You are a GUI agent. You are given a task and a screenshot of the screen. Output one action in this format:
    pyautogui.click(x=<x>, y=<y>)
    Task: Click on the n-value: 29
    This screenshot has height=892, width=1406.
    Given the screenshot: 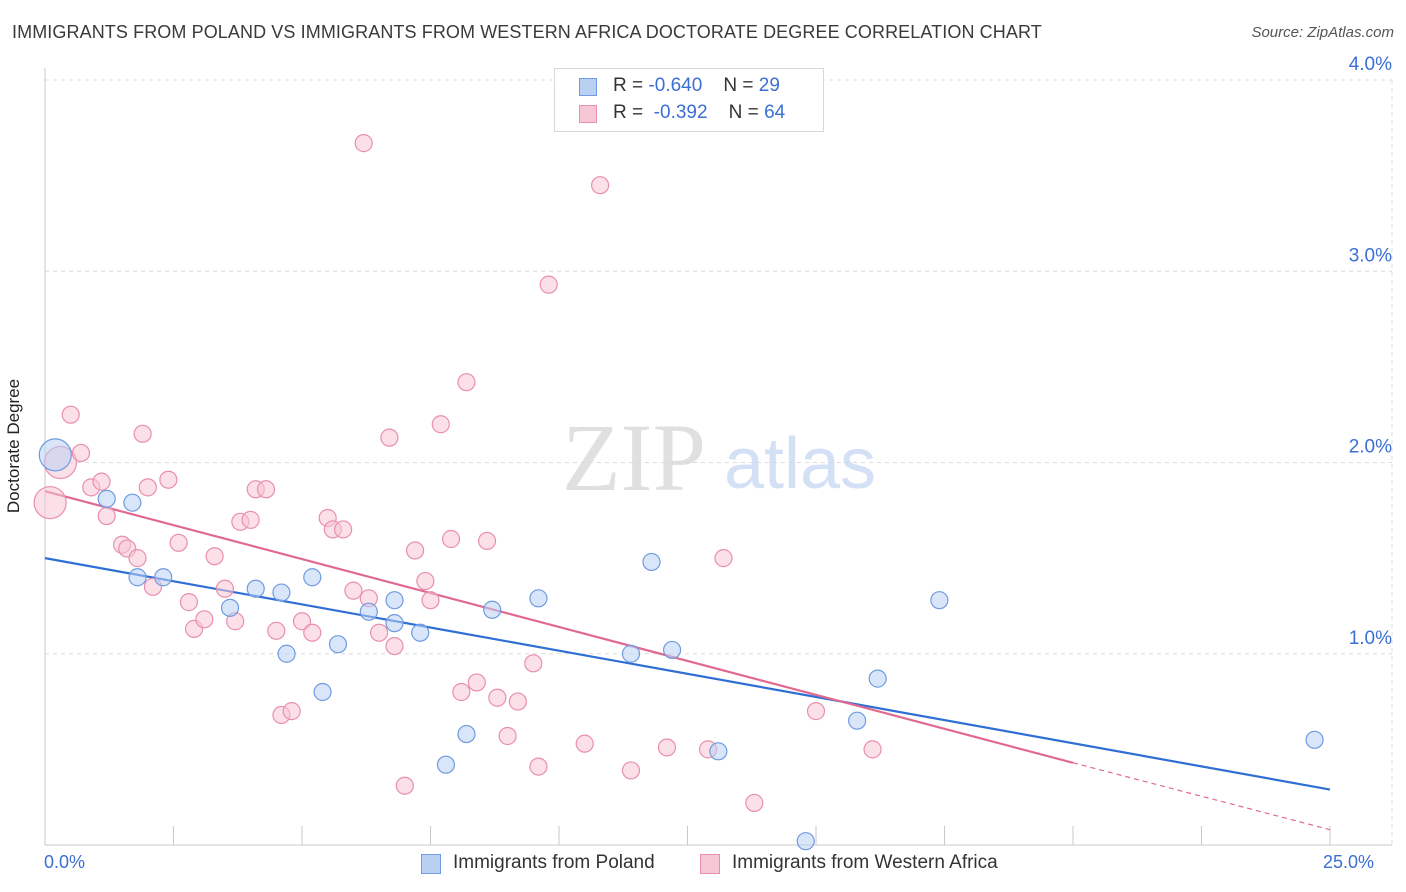 What is the action you would take?
    pyautogui.click(x=769, y=85)
    